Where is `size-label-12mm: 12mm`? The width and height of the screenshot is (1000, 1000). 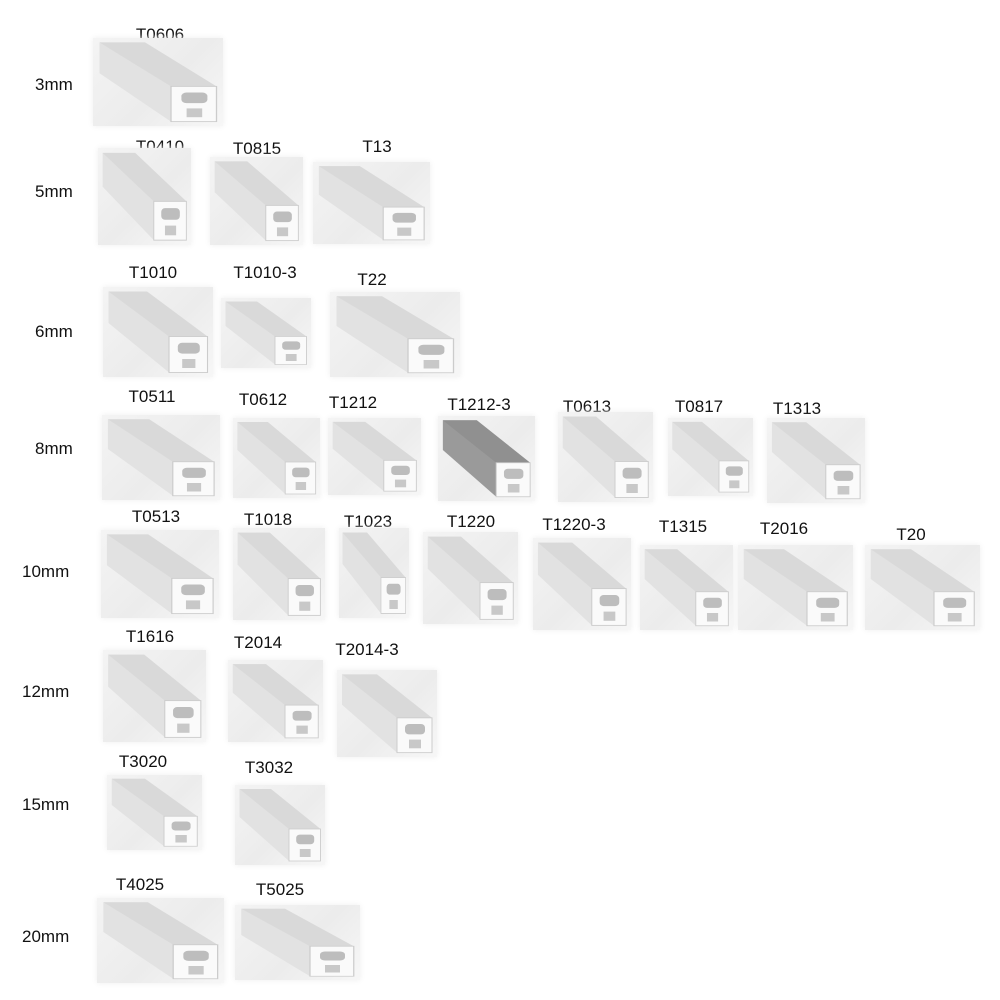 size-label-12mm: 12mm is located at coordinates (46, 691).